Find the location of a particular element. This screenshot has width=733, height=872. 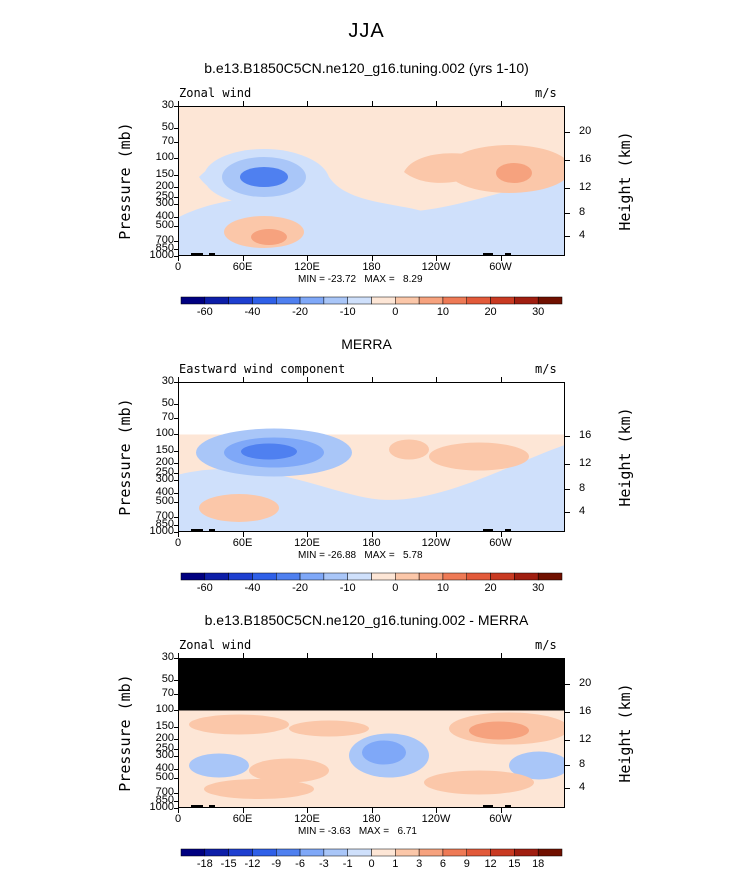

pressure-tick-label: 850 is located at coordinates (164, 524).